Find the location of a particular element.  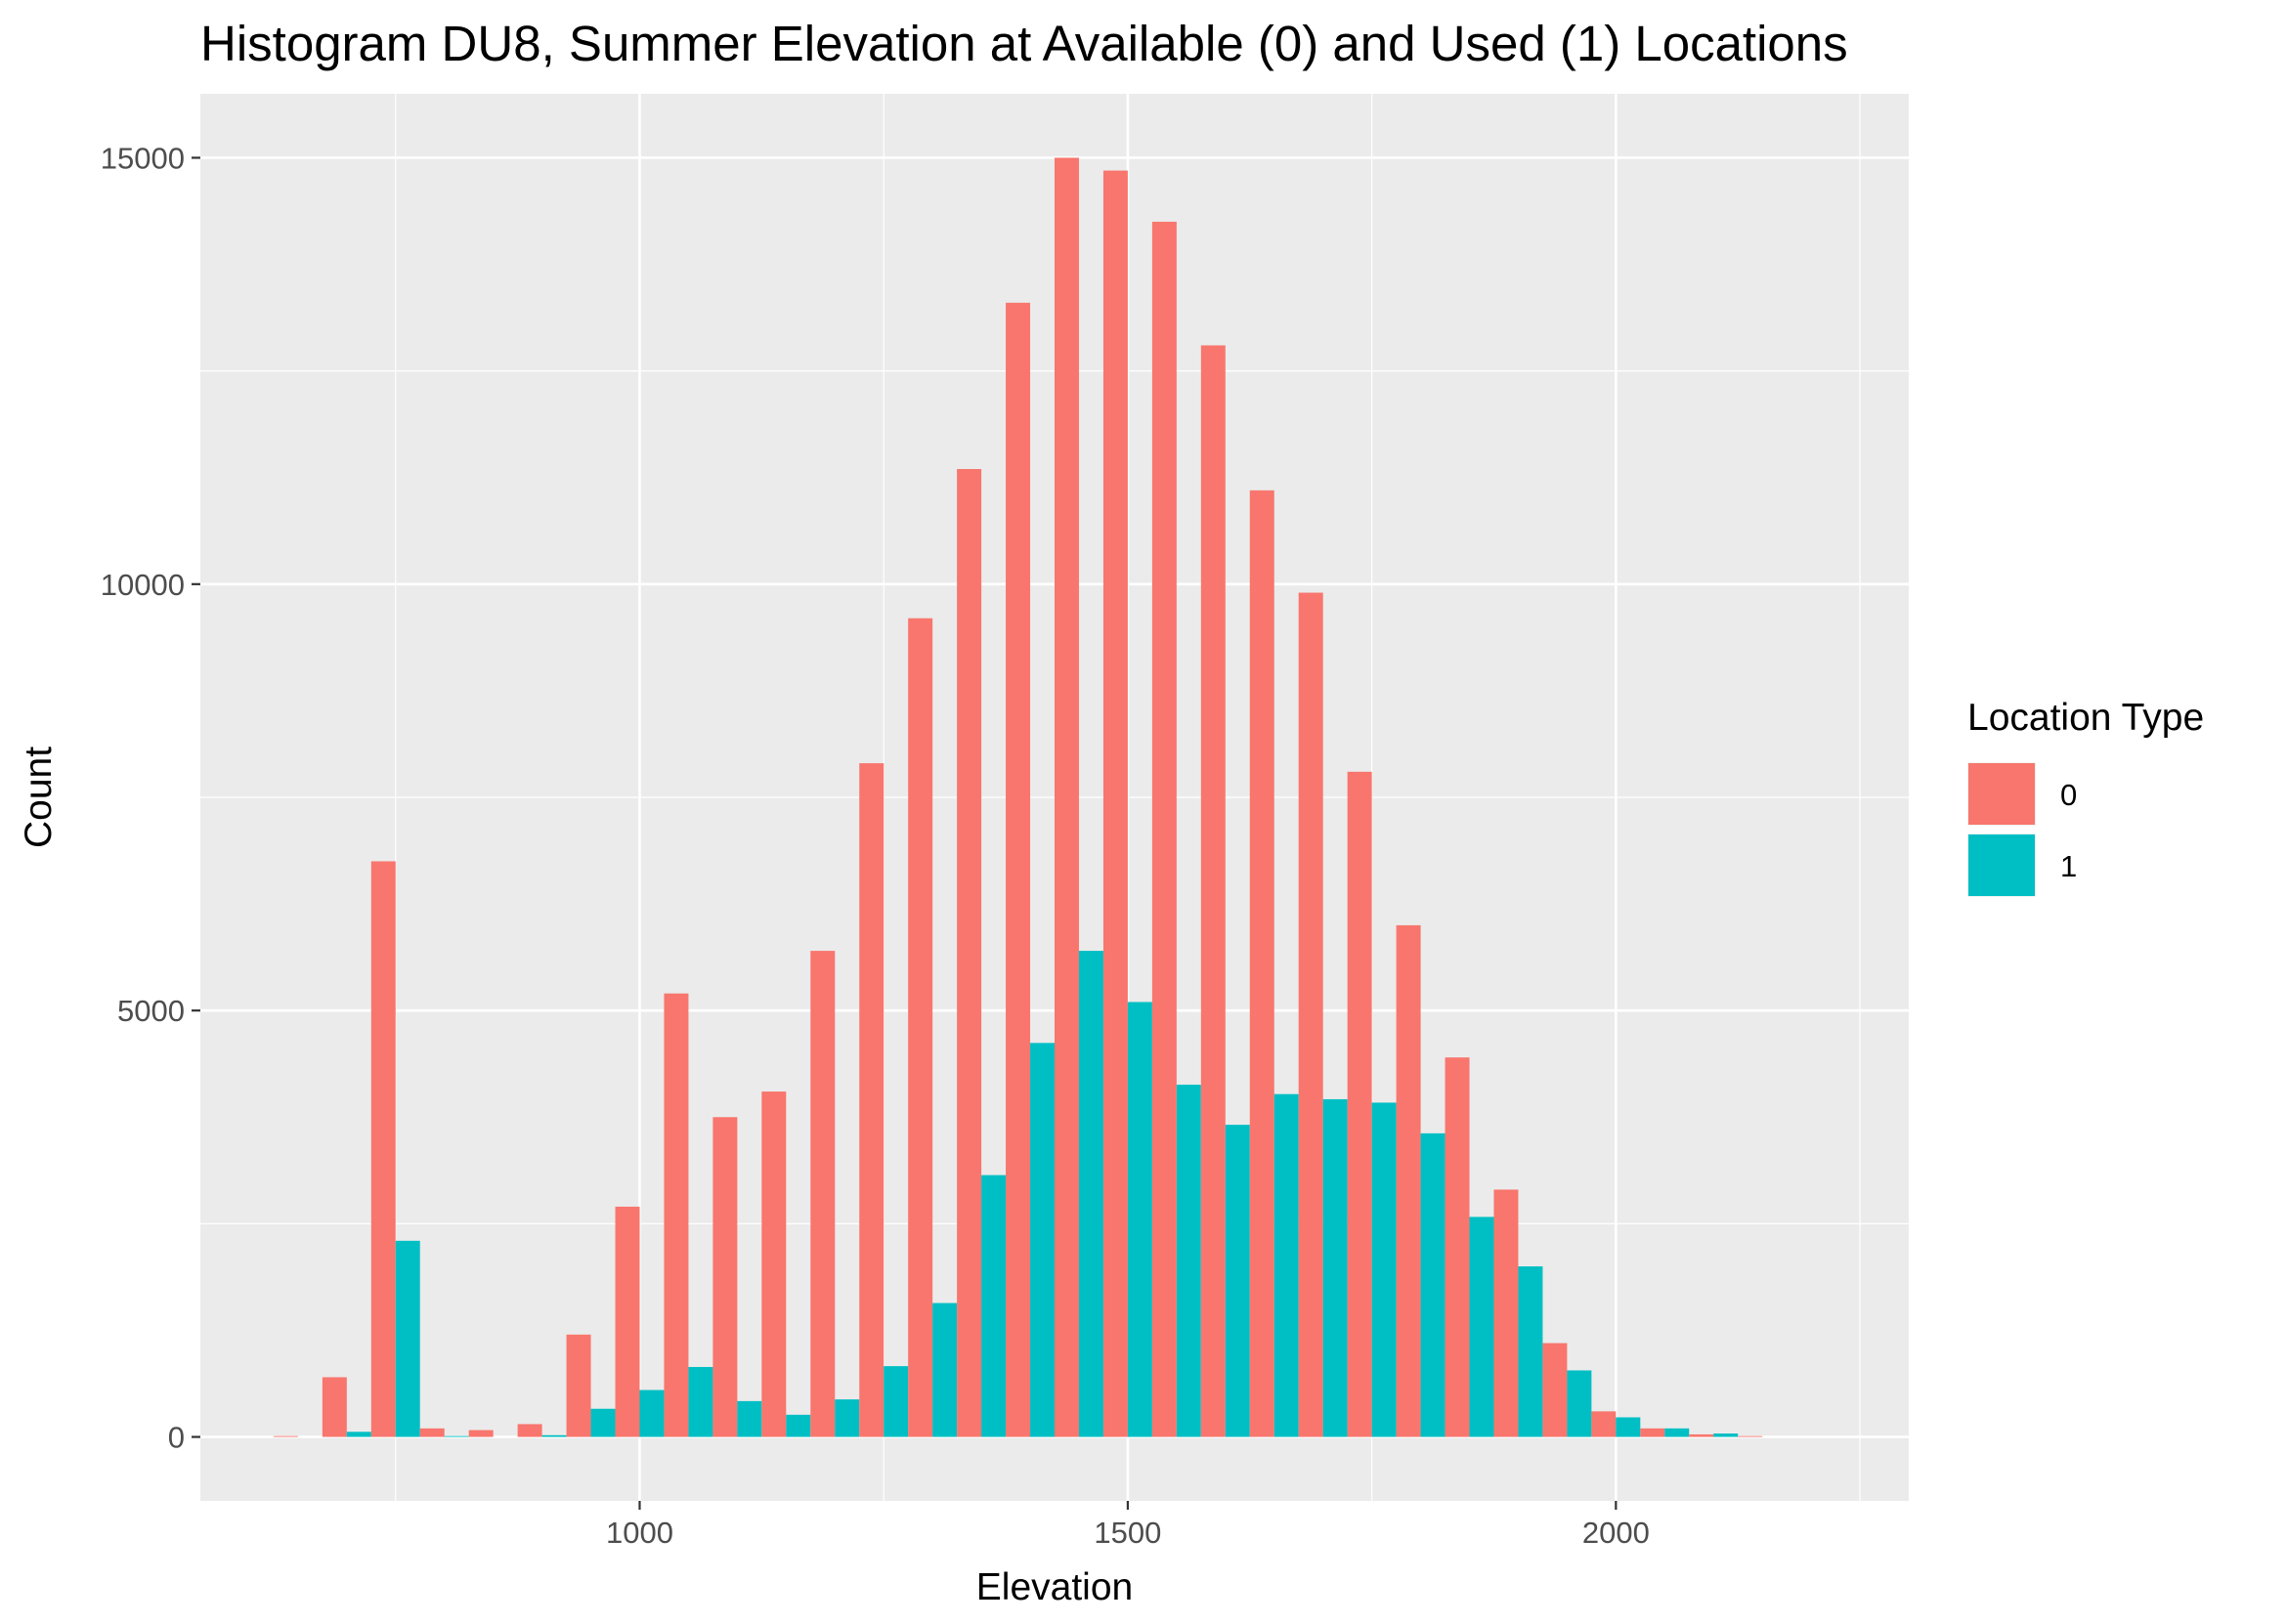

y-tick-label: 15000 is located at coordinates (143, 158).